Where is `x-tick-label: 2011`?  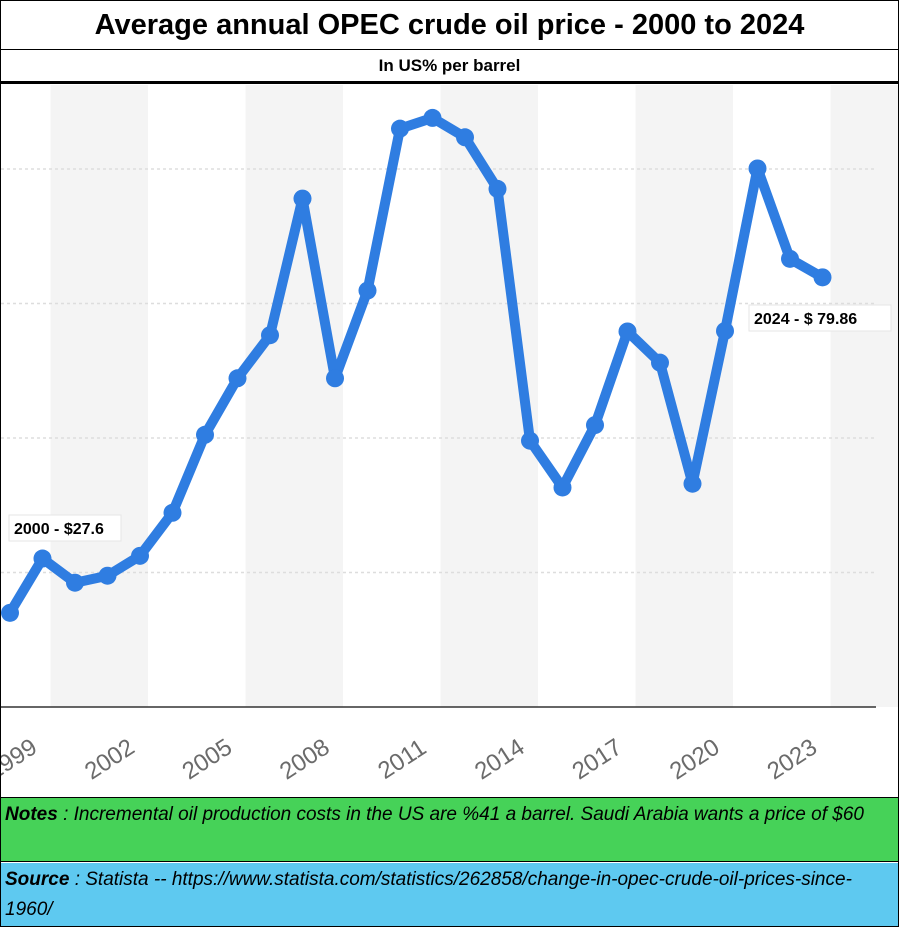 x-tick-label: 2011 is located at coordinates (402, 759).